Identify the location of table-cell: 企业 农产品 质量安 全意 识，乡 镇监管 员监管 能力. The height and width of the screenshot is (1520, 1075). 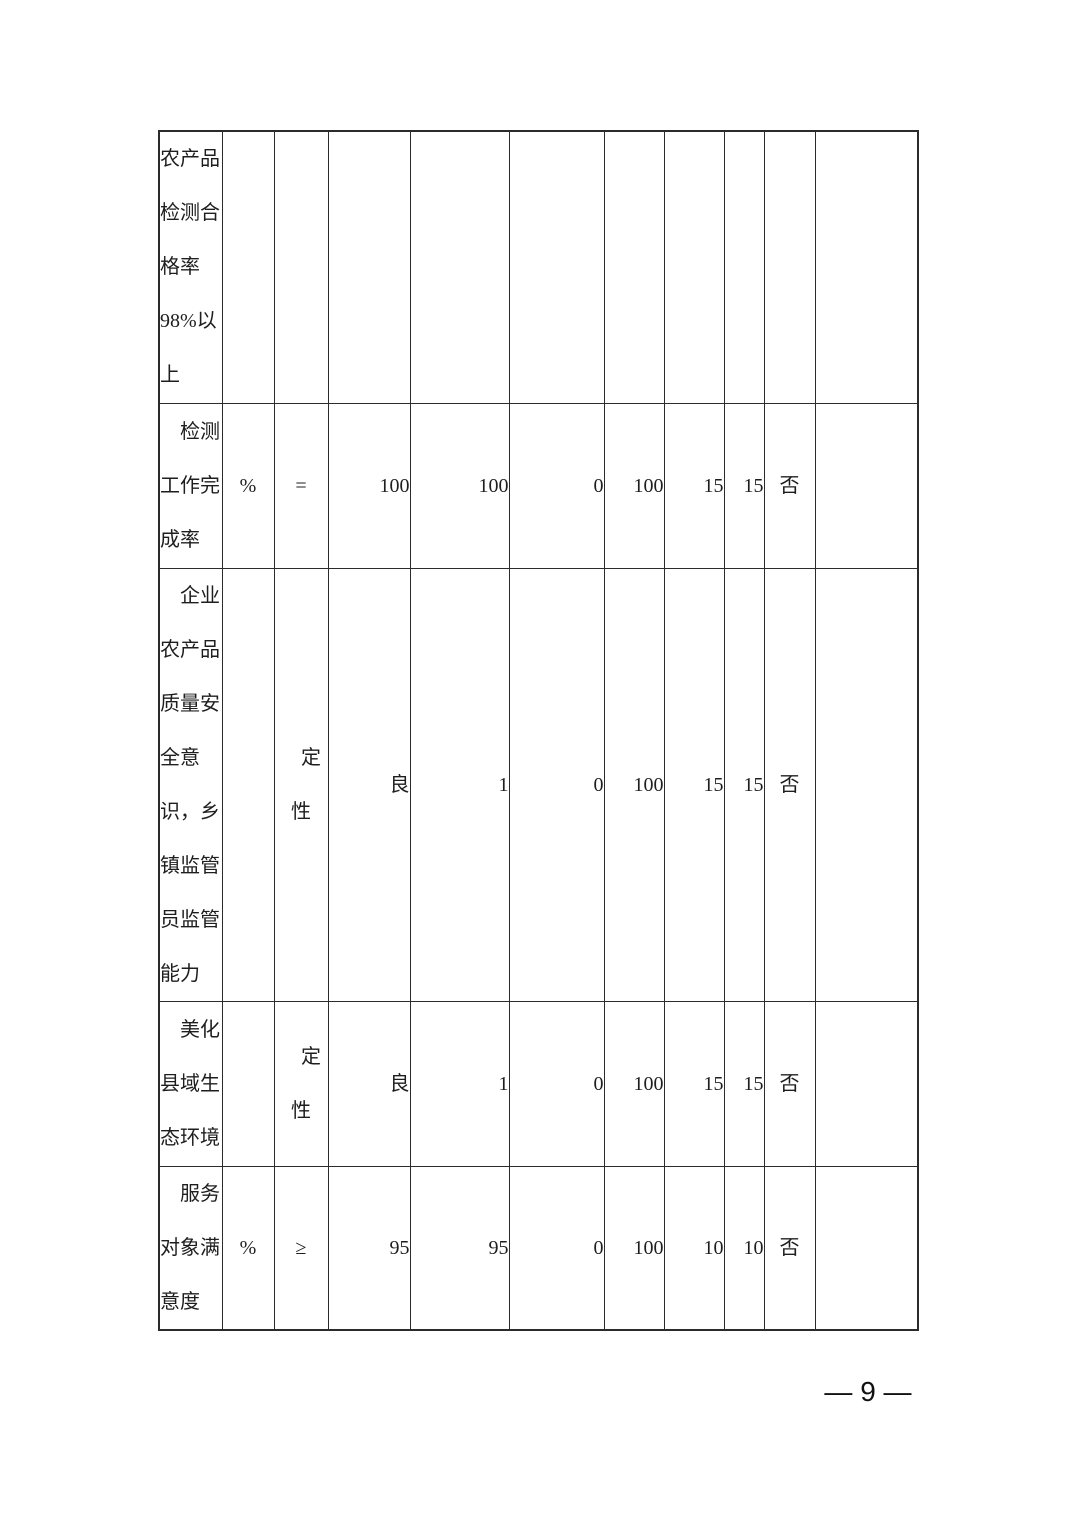
(190, 784).